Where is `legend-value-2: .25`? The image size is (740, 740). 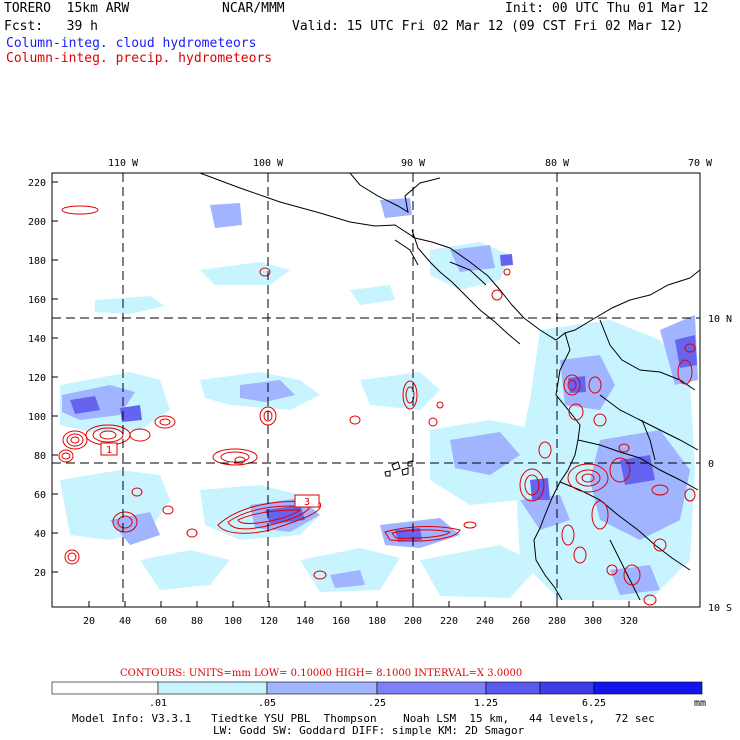
legend-value-2: .25 is located at coordinates (377, 703).